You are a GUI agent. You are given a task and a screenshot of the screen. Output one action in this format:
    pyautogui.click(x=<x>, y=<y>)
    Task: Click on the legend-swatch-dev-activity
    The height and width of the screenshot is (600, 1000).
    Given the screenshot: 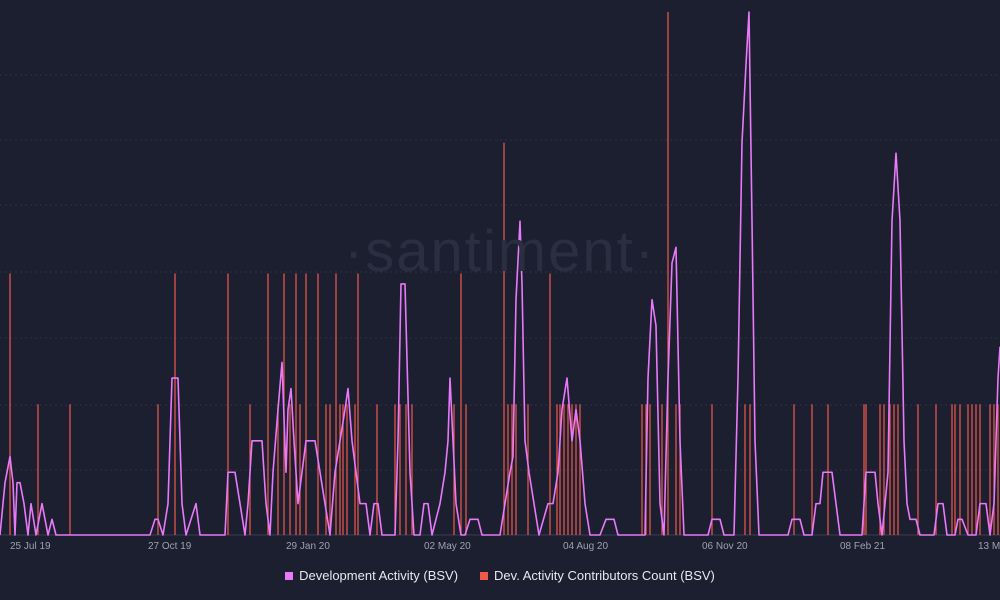 What is the action you would take?
    pyautogui.click(x=289, y=575)
    